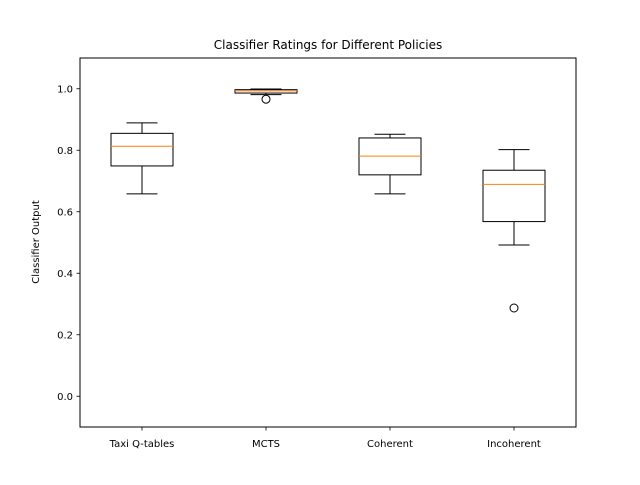  I want to click on y-tick-label: 0.8, so click(65, 151).